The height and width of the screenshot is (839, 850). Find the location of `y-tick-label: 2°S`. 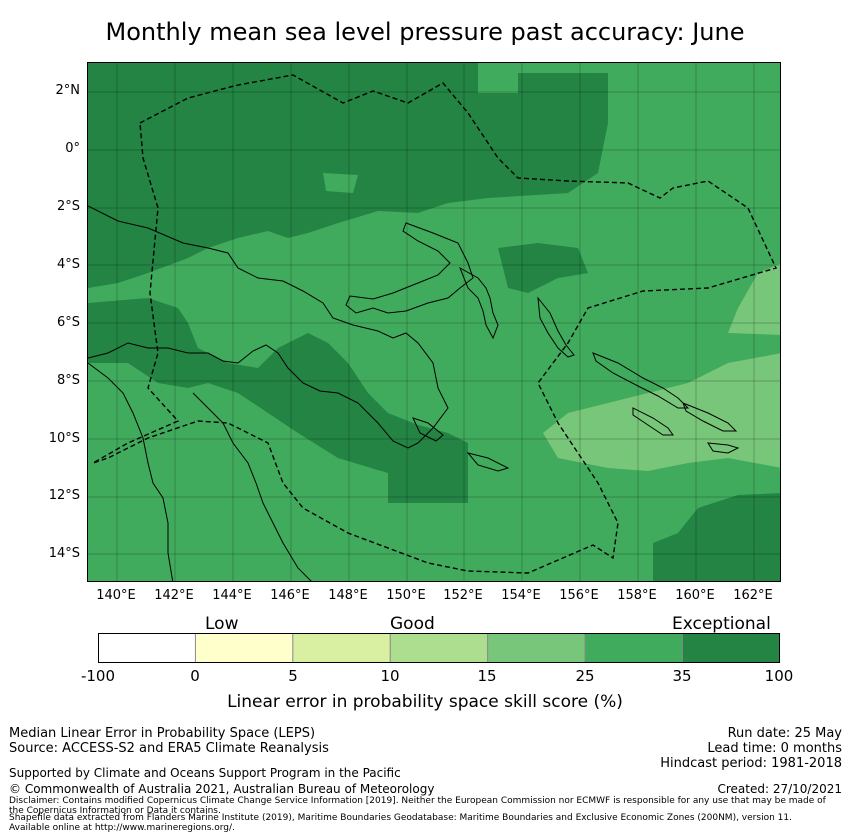

y-tick-label: 2°S is located at coordinates (68, 206).